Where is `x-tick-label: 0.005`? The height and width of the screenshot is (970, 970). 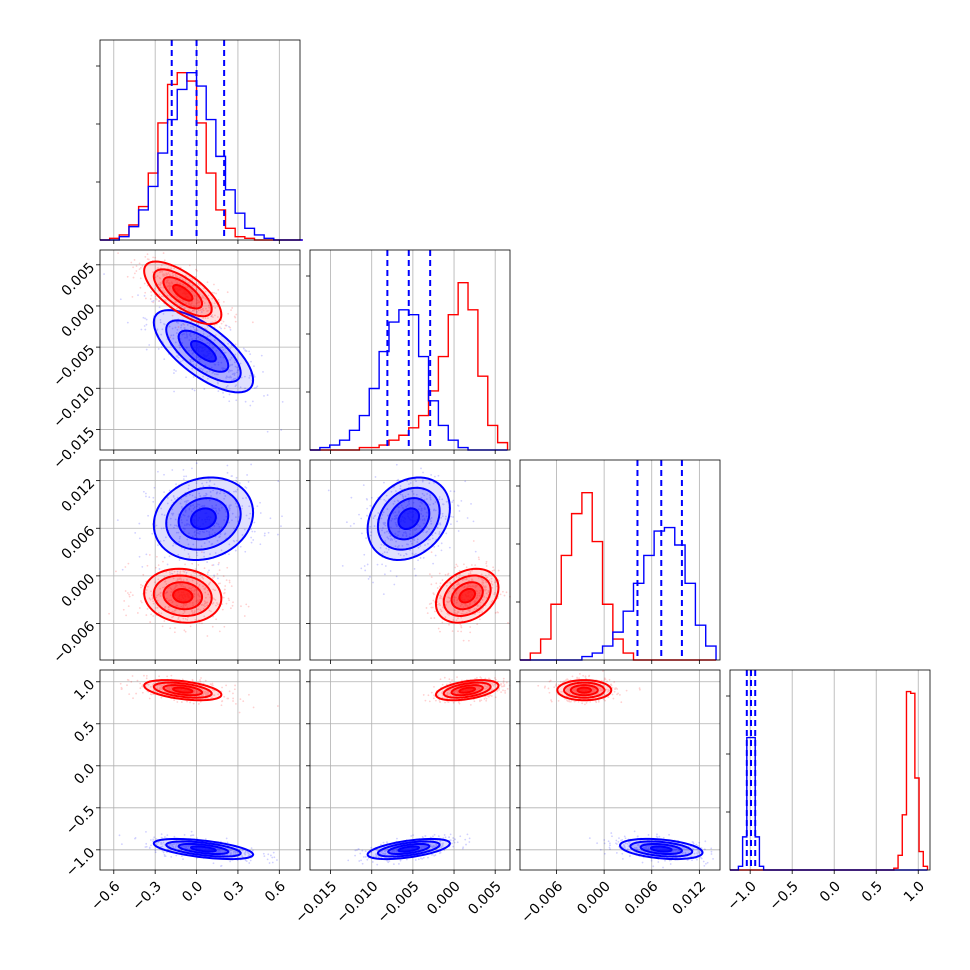 x-tick-label: 0.005 is located at coordinates (485, 898).